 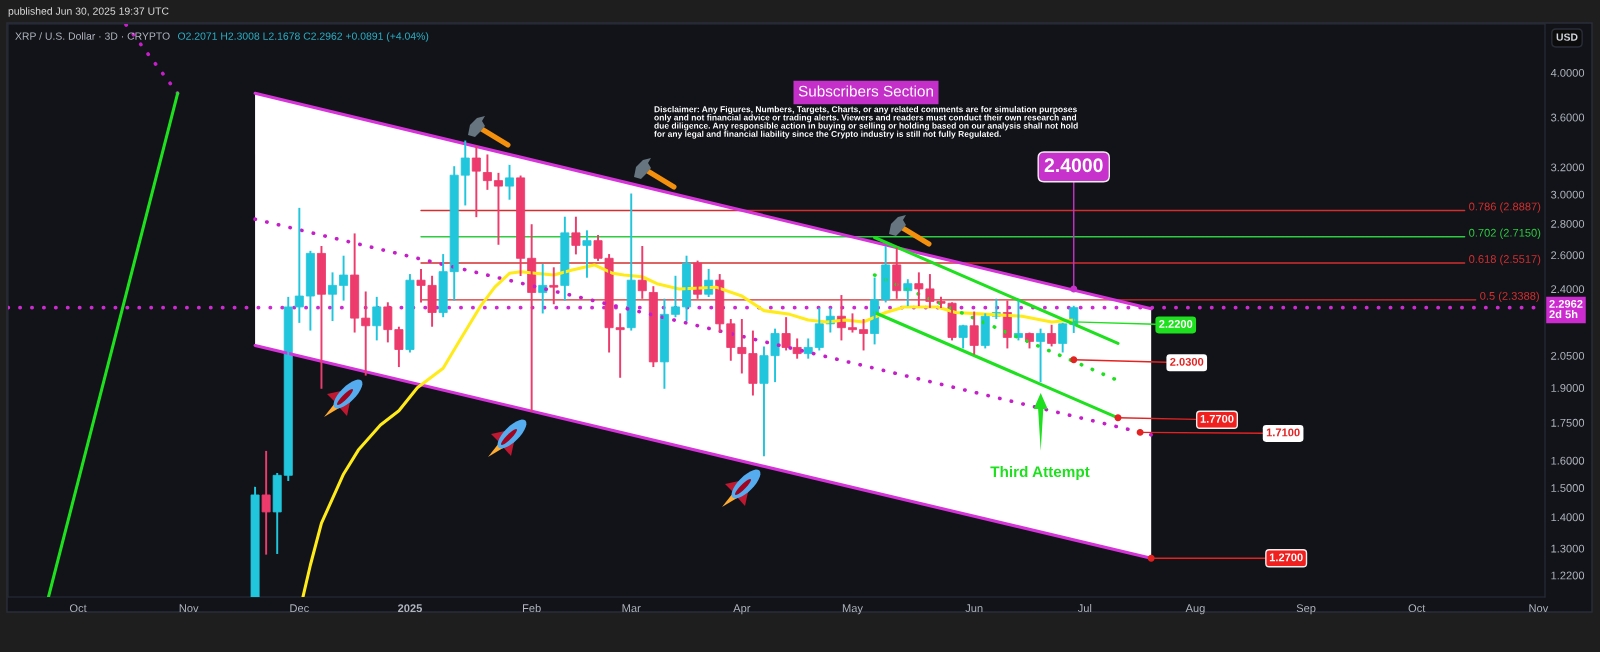 I want to click on annotation: 1.2700, so click(x=1286, y=557).